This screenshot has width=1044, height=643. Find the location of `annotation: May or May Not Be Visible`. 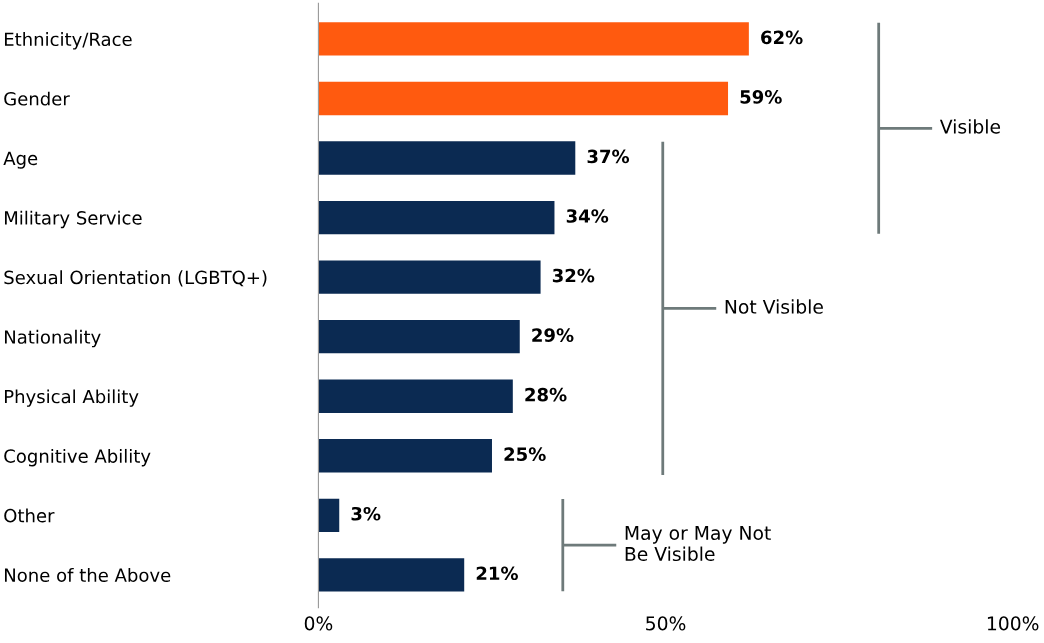

annotation: May or May Not Be Visible is located at coordinates (698, 544).